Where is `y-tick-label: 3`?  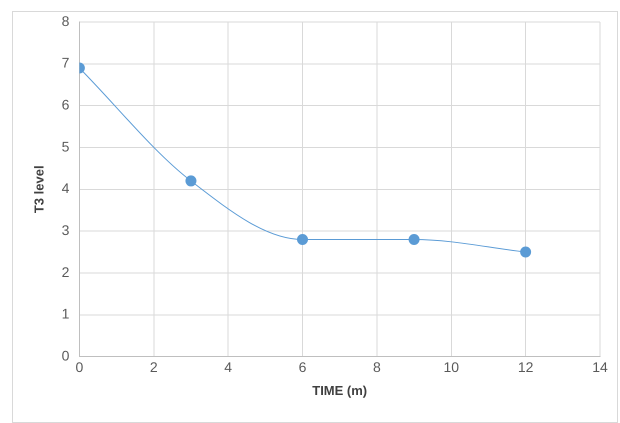 y-tick-label: 3 is located at coordinates (66, 230).